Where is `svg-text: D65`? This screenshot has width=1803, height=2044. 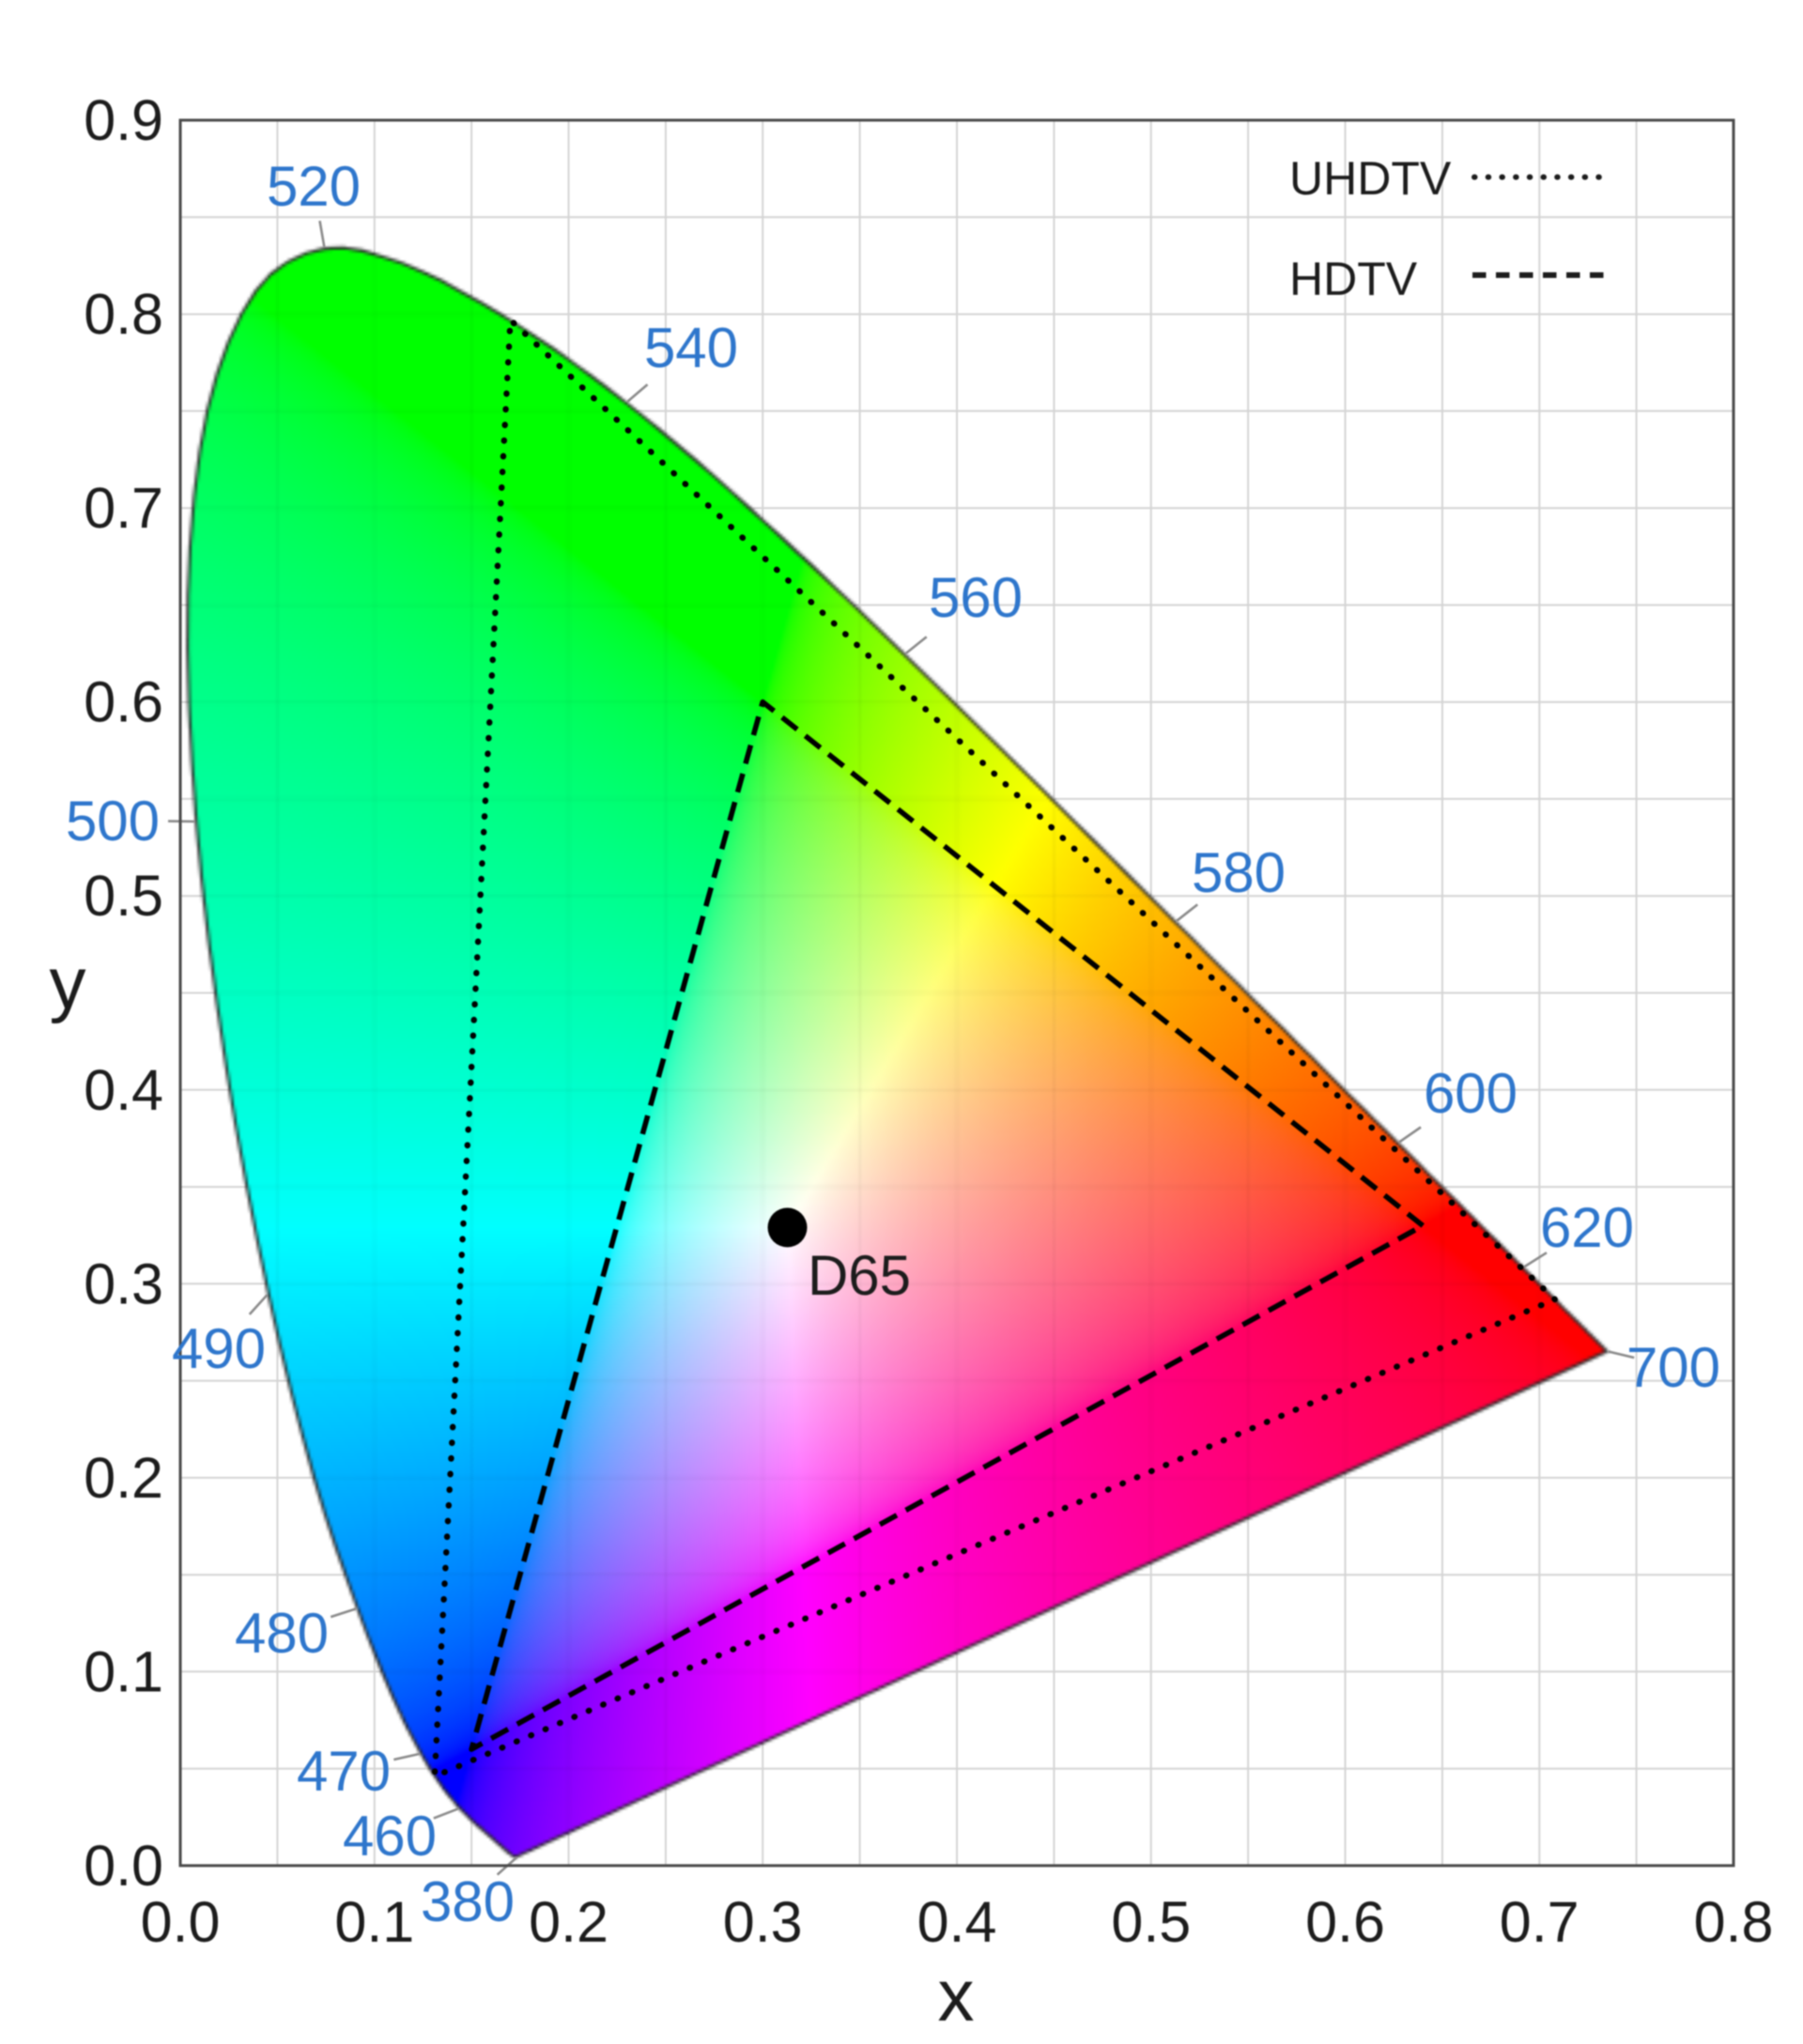 svg-text: D65 is located at coordinates (859, 1275).